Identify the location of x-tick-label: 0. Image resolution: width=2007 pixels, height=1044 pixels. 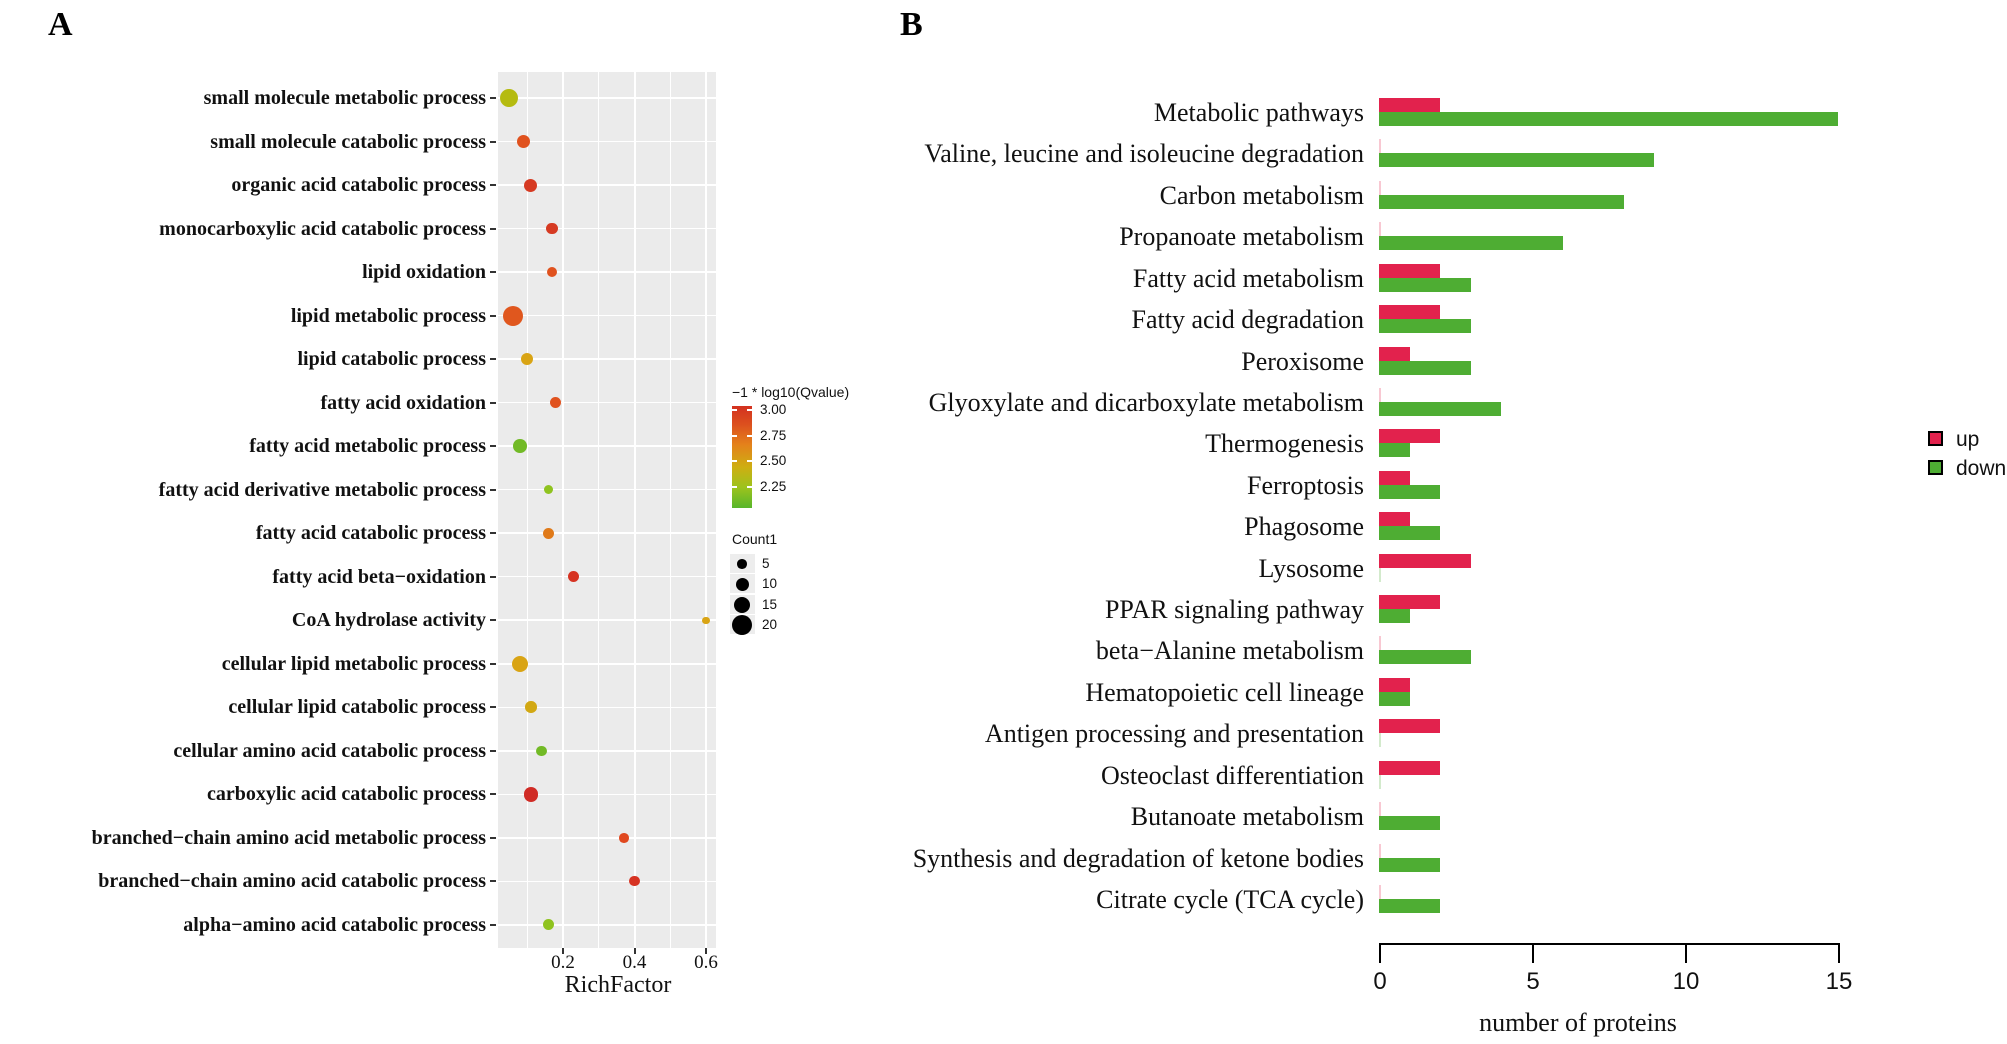
(1380, 981).